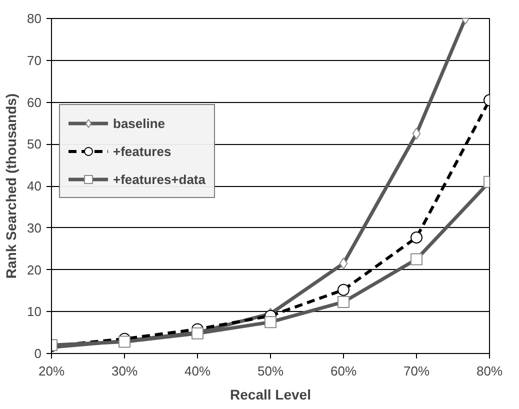 The image size is (519, 409). I want to click on y-axis-title: Rank Searched (thousands), so click(11, 186).